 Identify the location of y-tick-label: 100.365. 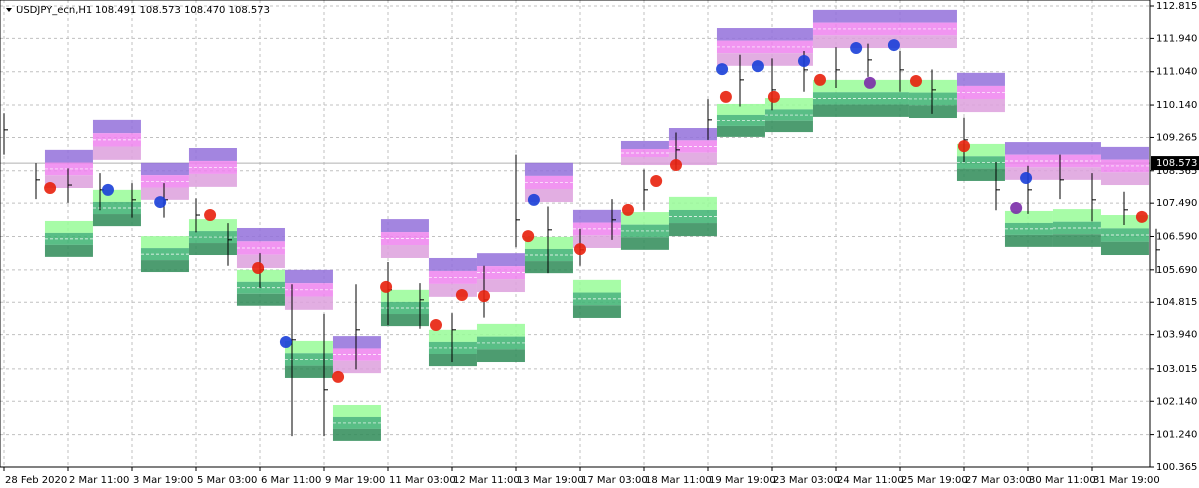
(1176, 467).